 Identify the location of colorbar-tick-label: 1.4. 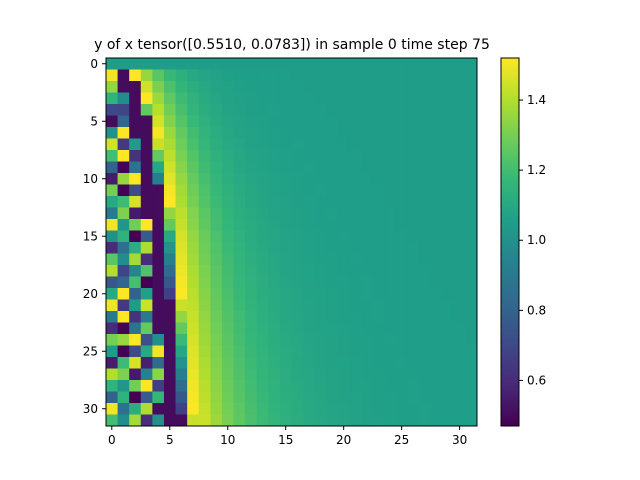
(536, 100).